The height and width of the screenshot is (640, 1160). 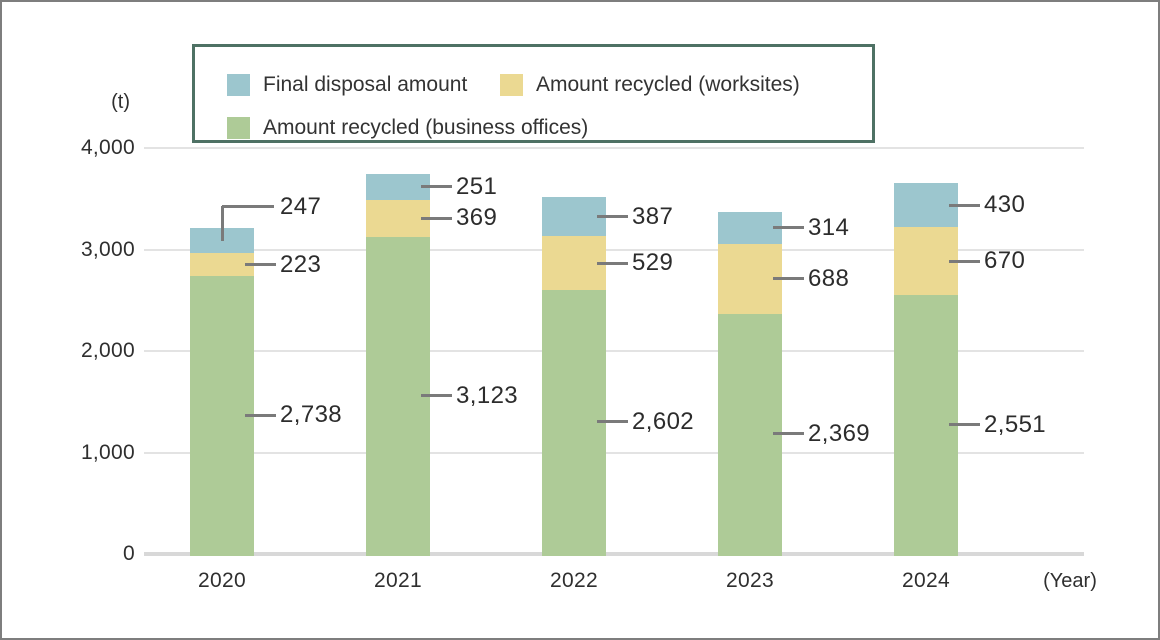 I want to click on value-label: 2,551, so click(x=1015, y=424).